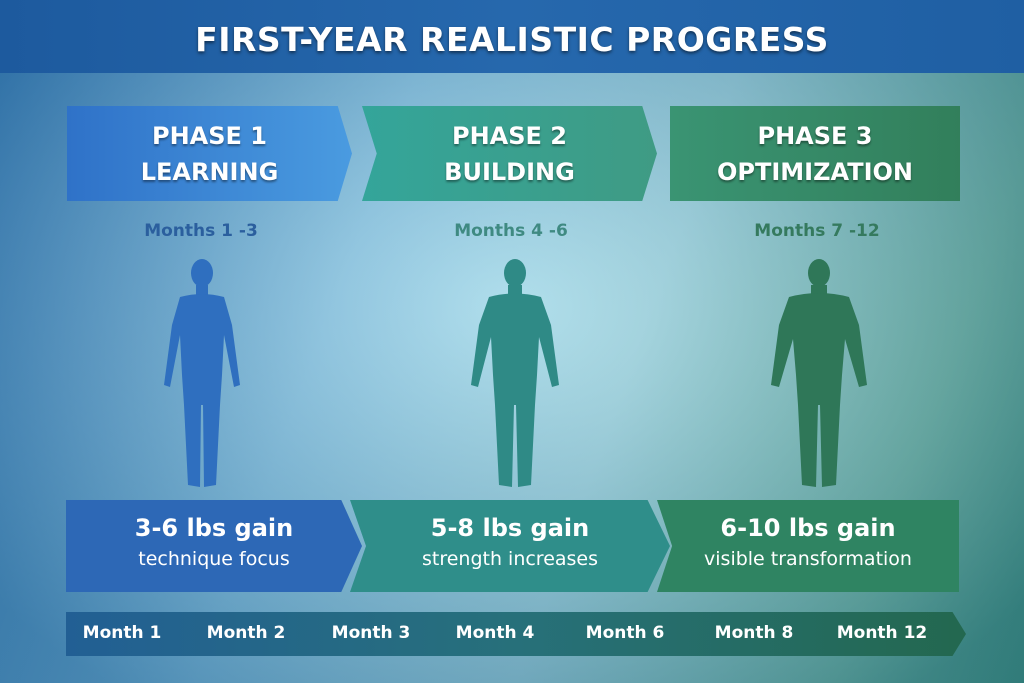  Describe the element at coordinates (214, 546) in the screenshot. I see `phase-1-gain-box: 3-6 lbs gain technique focus` at that location.